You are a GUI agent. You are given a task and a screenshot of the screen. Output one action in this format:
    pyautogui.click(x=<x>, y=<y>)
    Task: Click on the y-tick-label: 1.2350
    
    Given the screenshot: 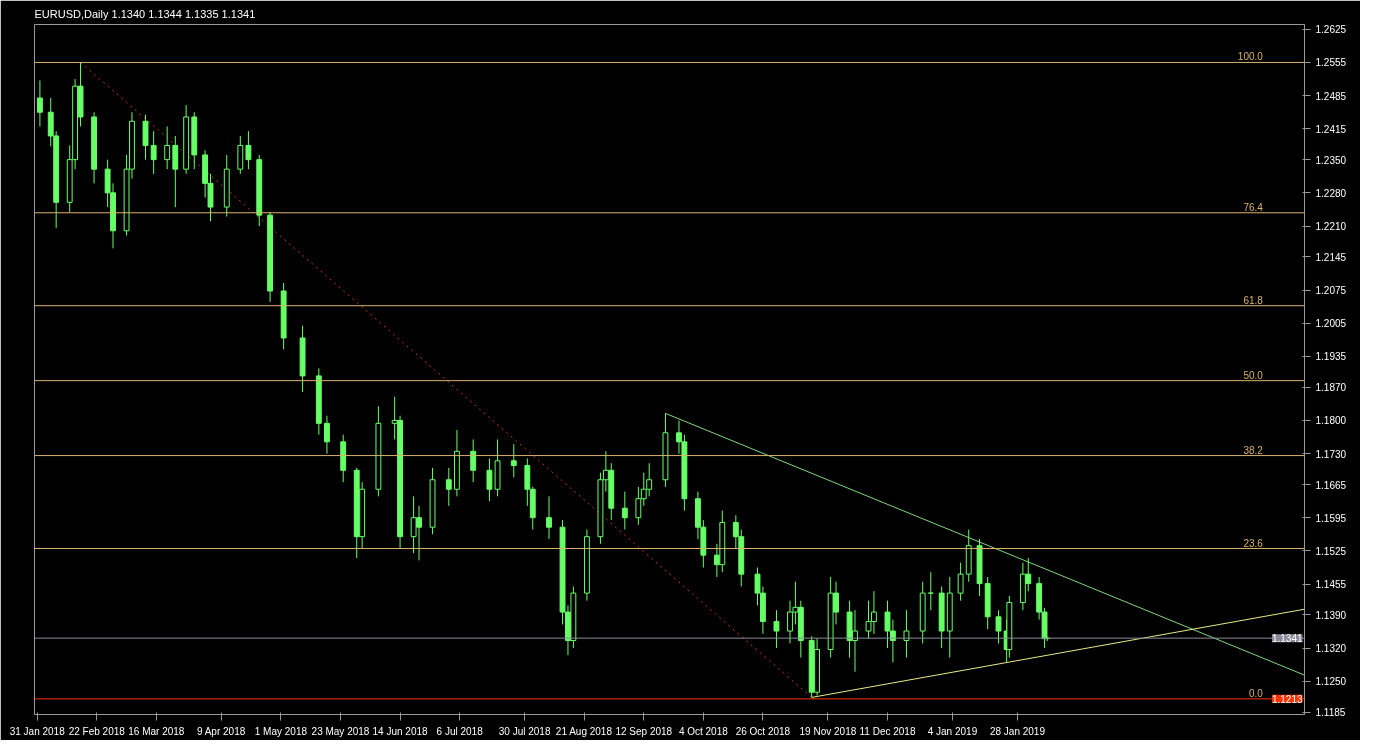 What is the action you would take?
    pyautogui.click(x=1331, y=160)
    